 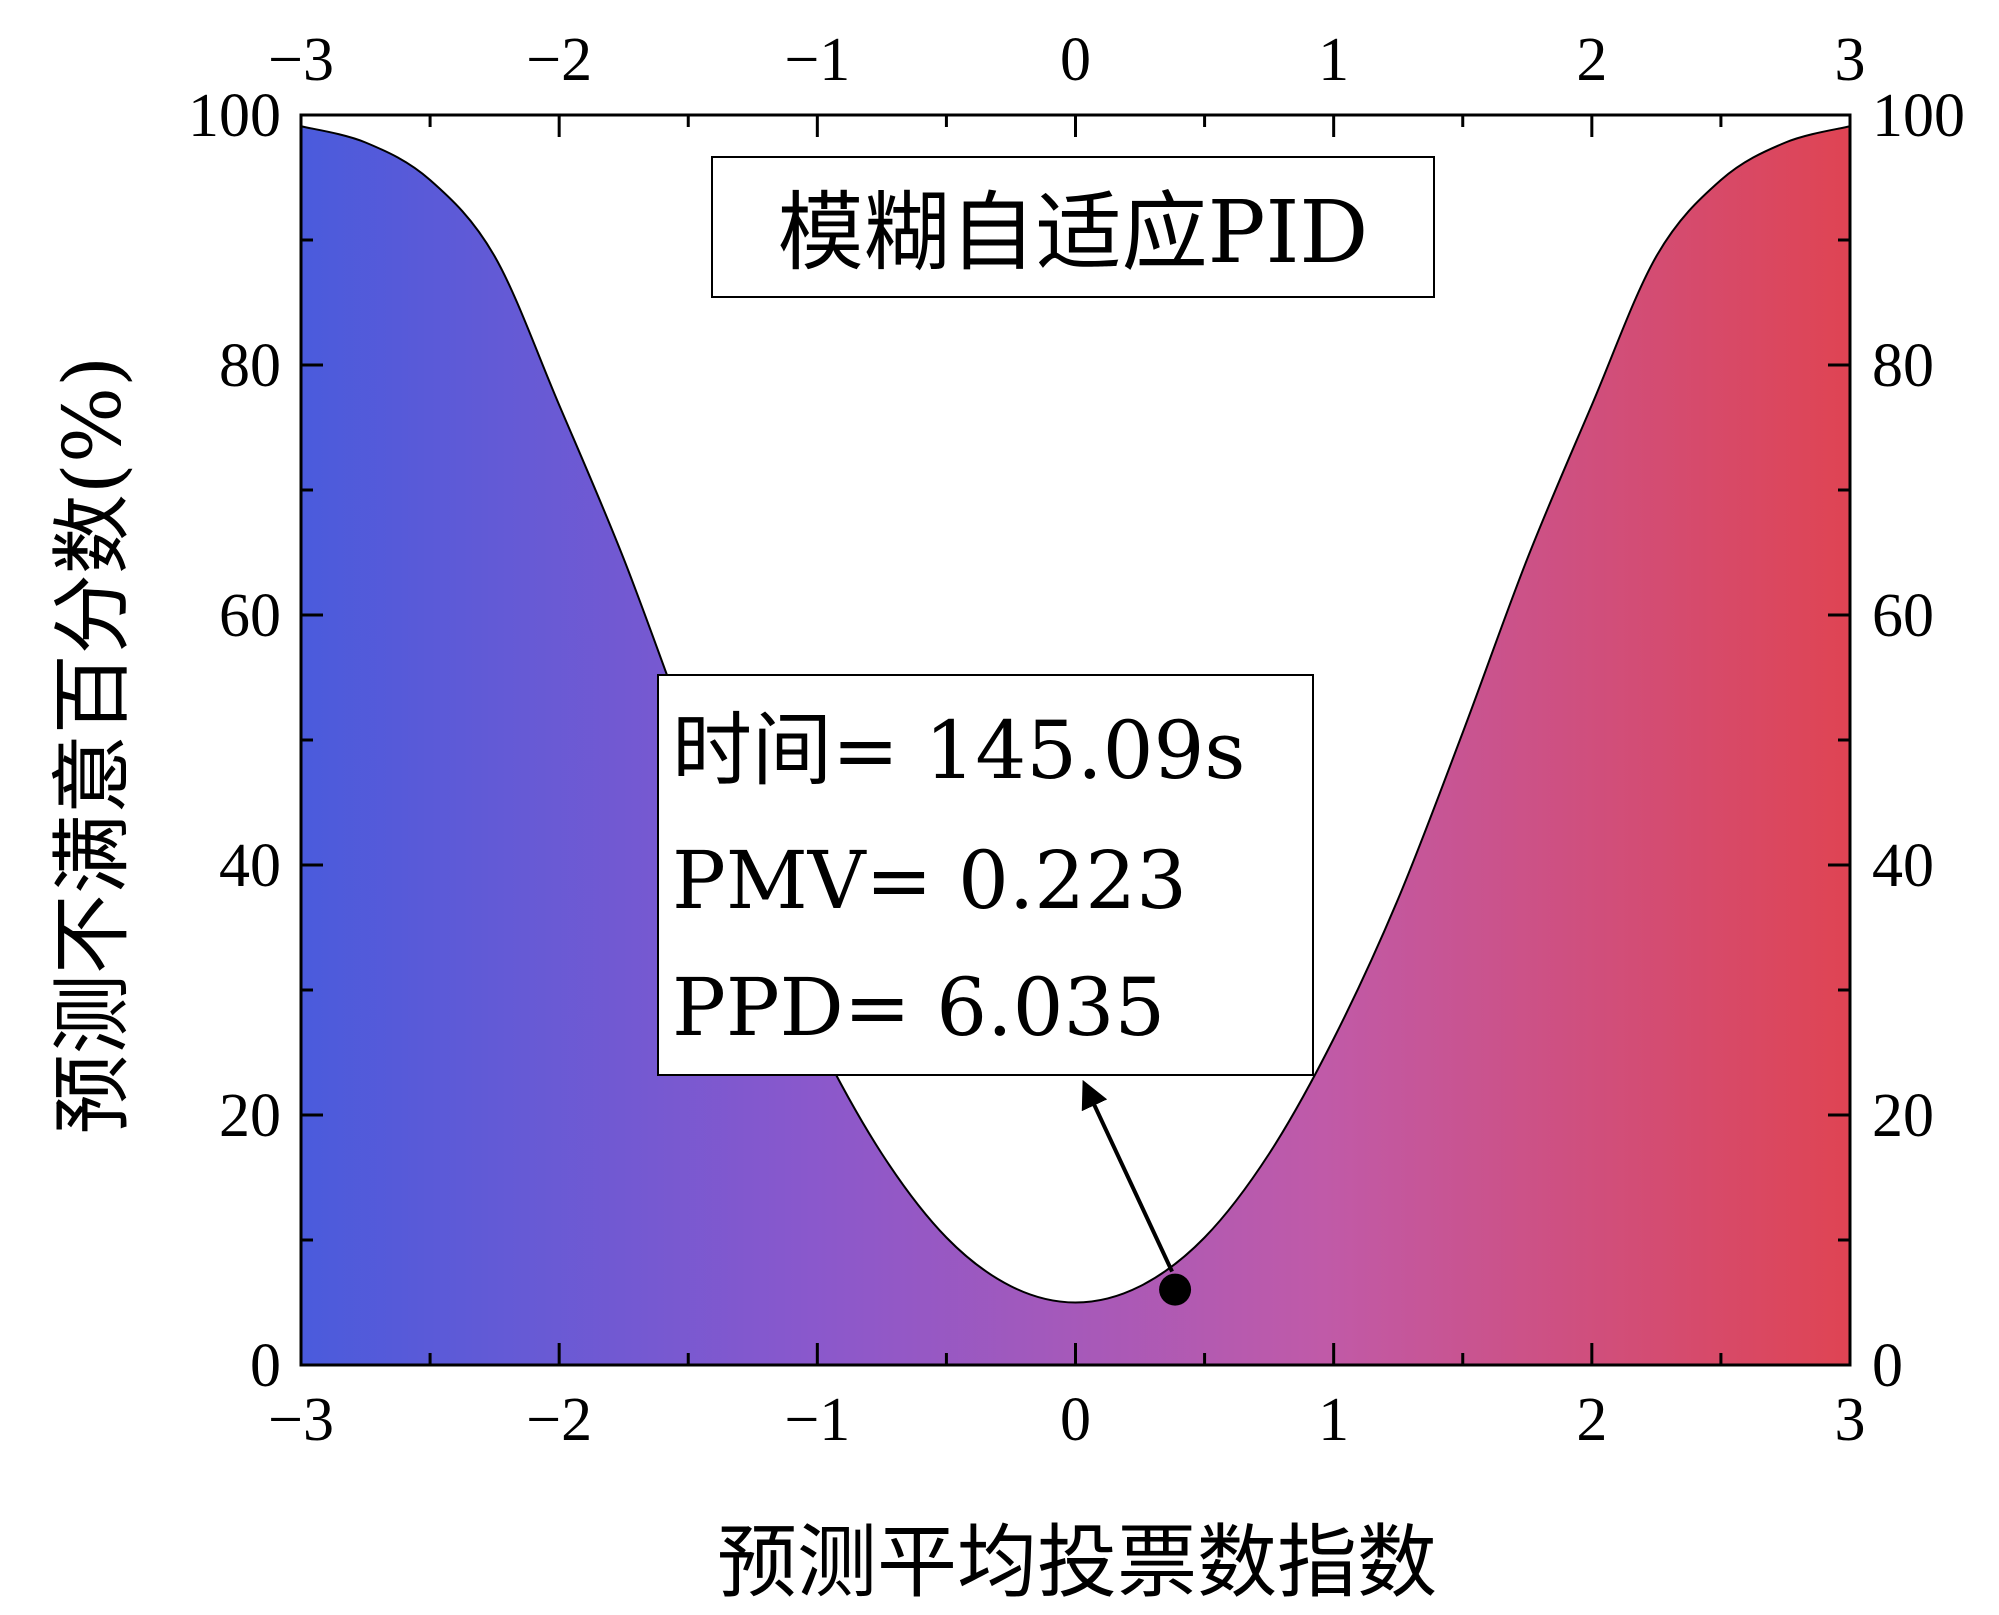 I want to click on y-tick-label-right: 60, so click(x=1903, y=616).